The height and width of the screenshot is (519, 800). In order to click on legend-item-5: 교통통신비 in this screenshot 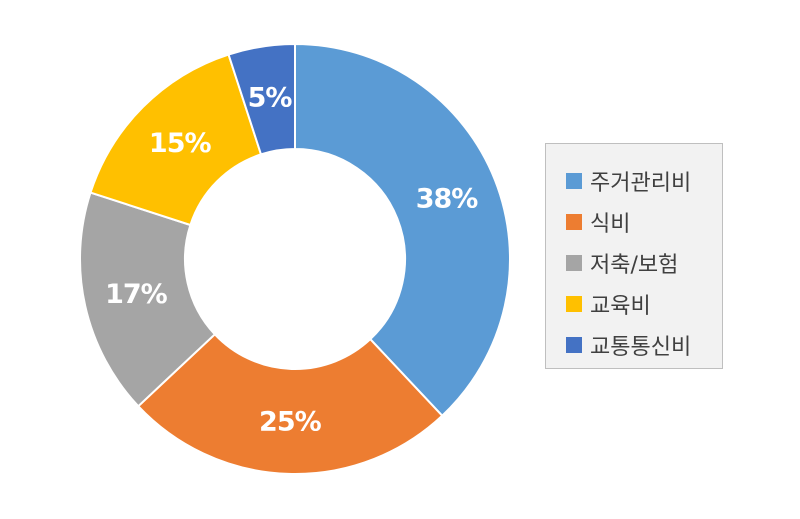, I will do `click(644, 344)`.